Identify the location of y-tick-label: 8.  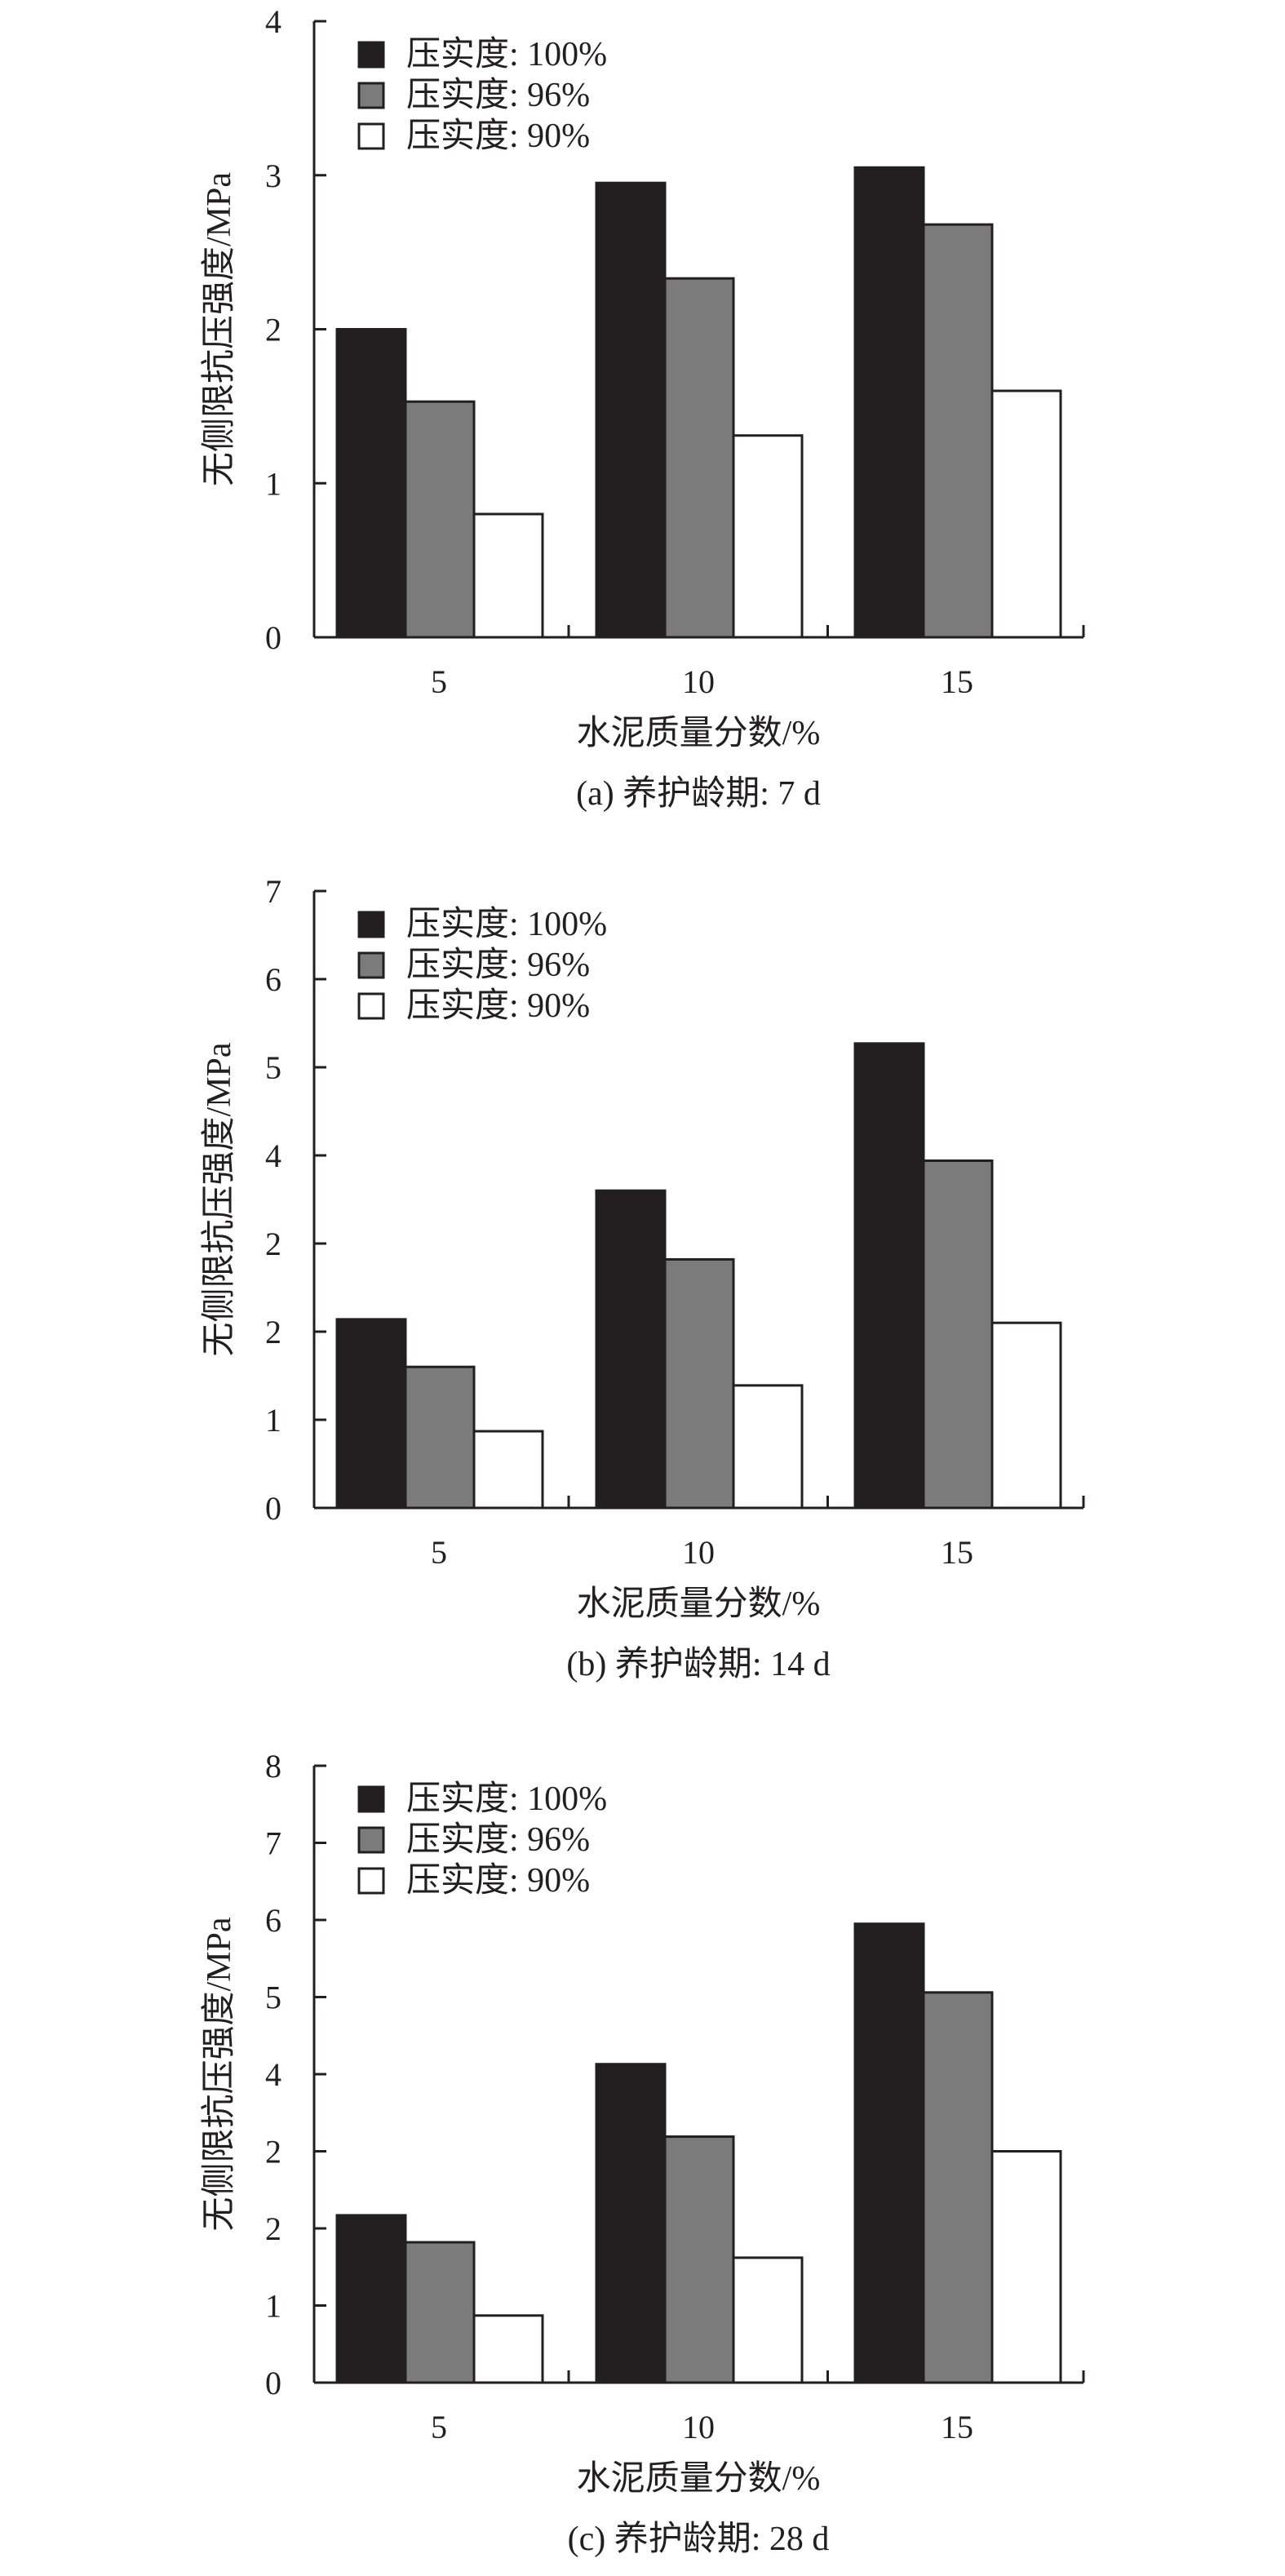
(273, 1766).